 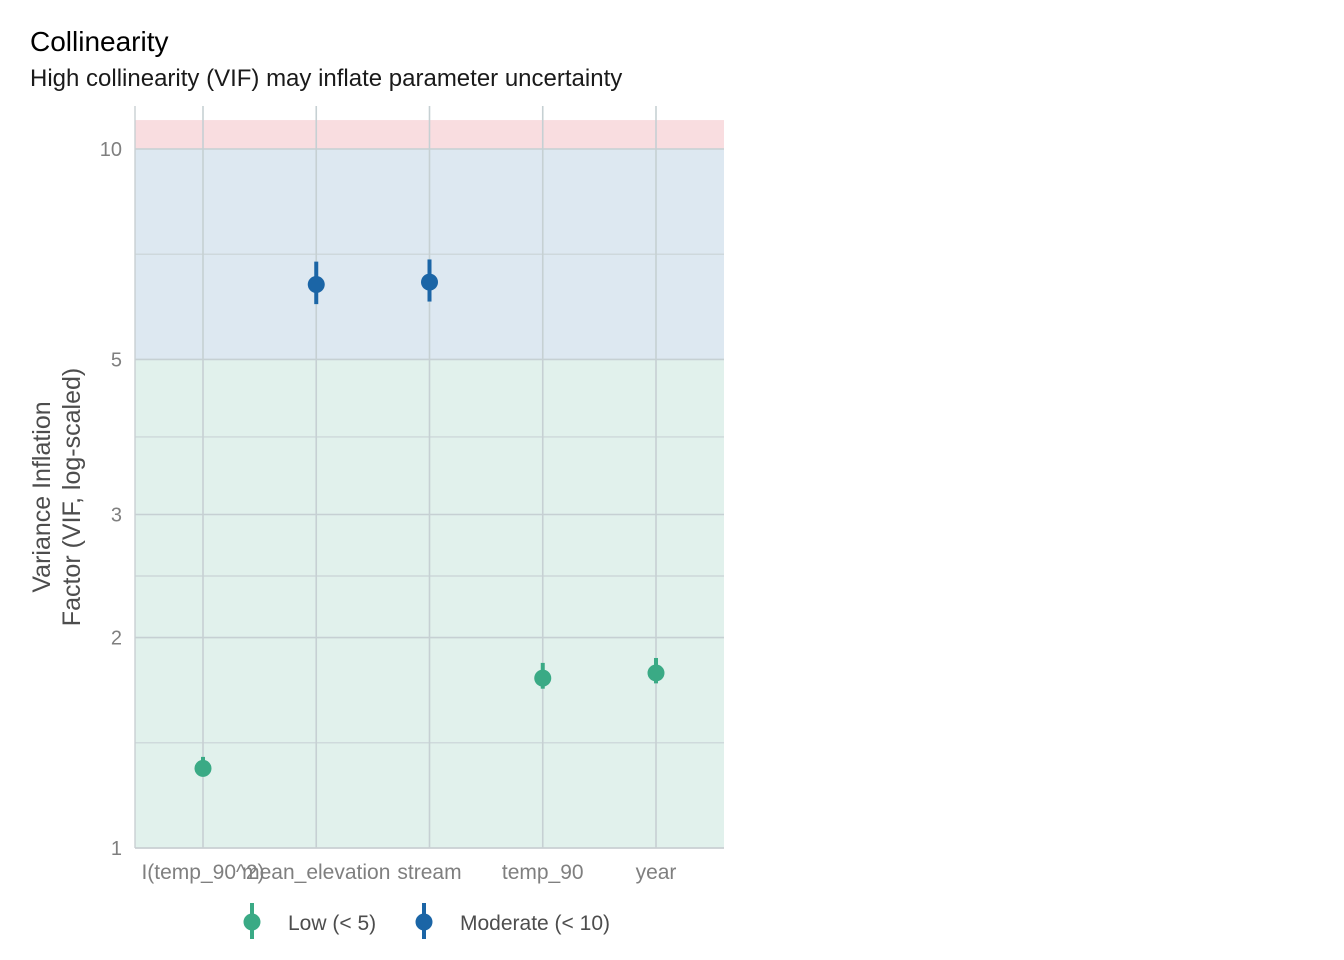 I want to click on y-tick-label: 1, so click(x=116, y=849).